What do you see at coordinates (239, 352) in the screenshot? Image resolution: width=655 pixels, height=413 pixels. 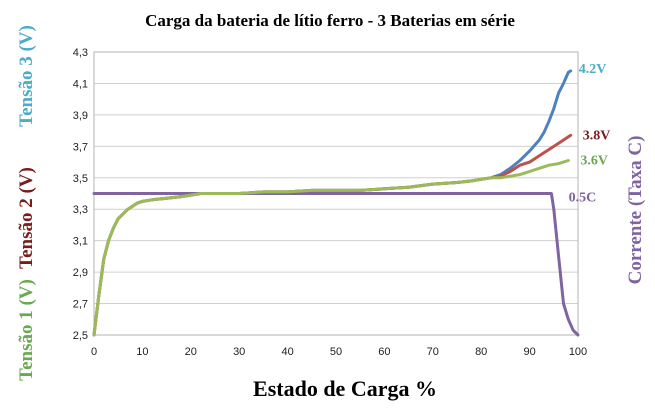 I see `x-tick-label: 30` at bounding box center [239, 352].